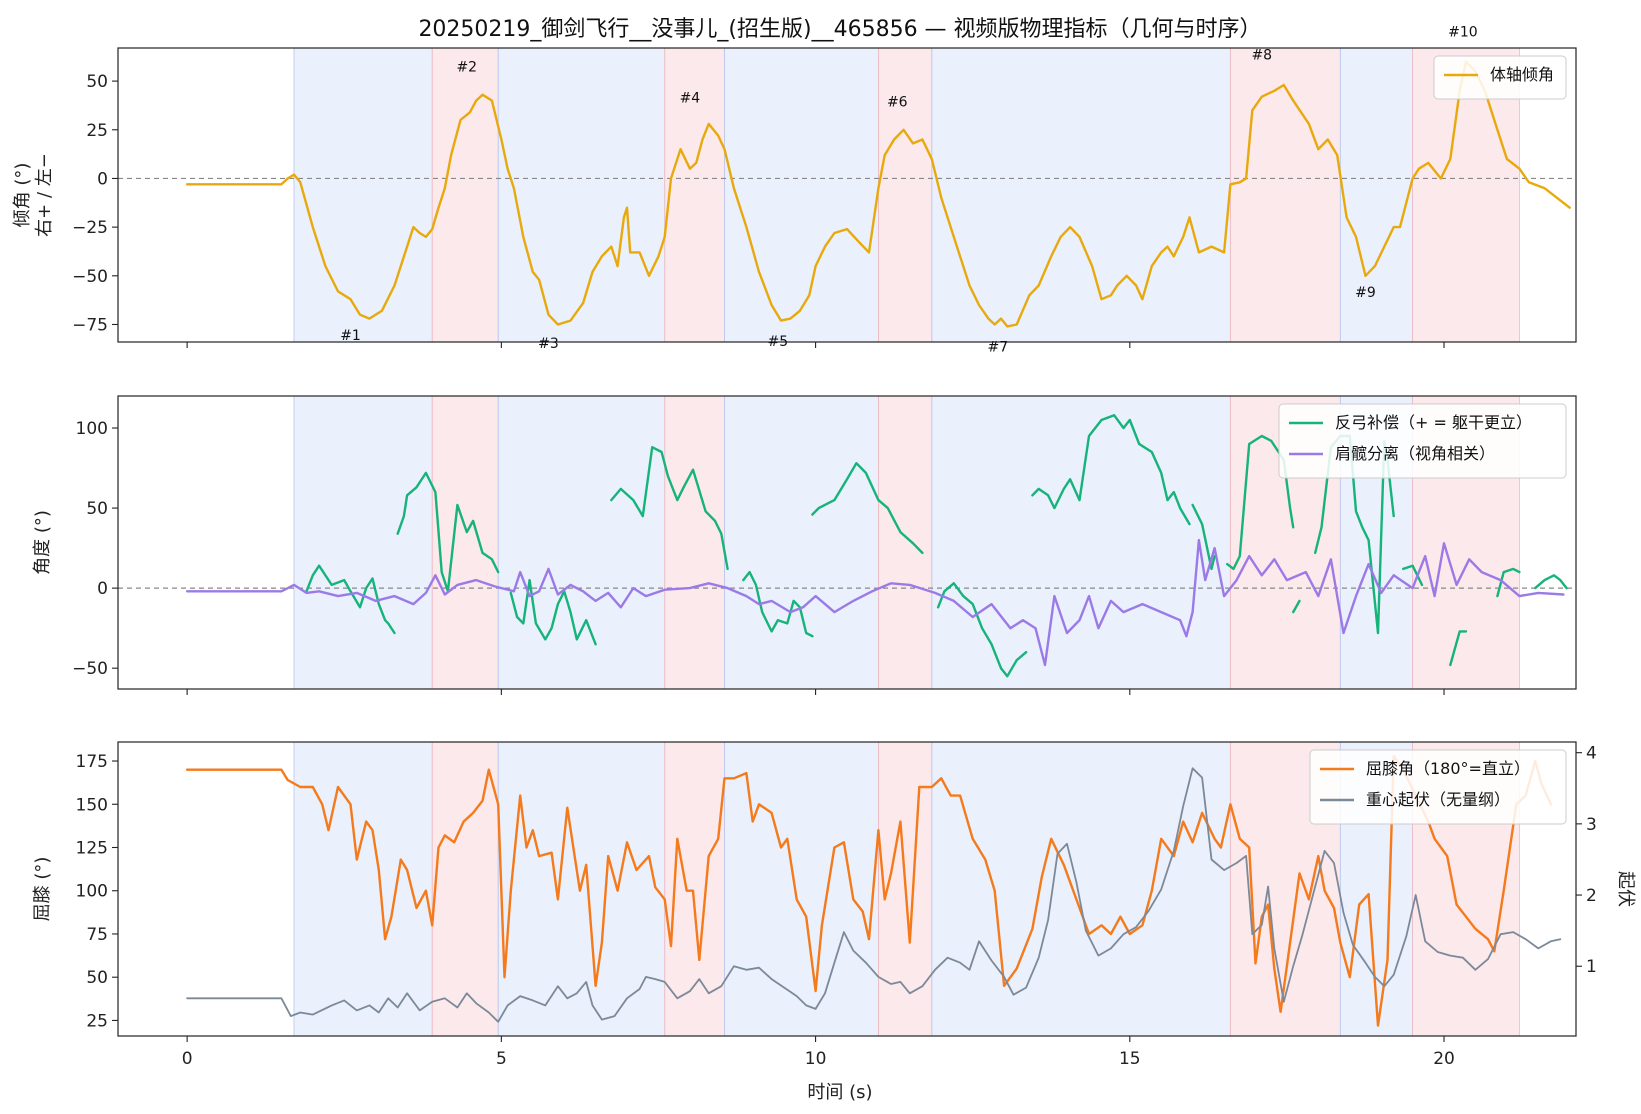  I want to click on y2-tick-label: 4, so click(1591, 754).